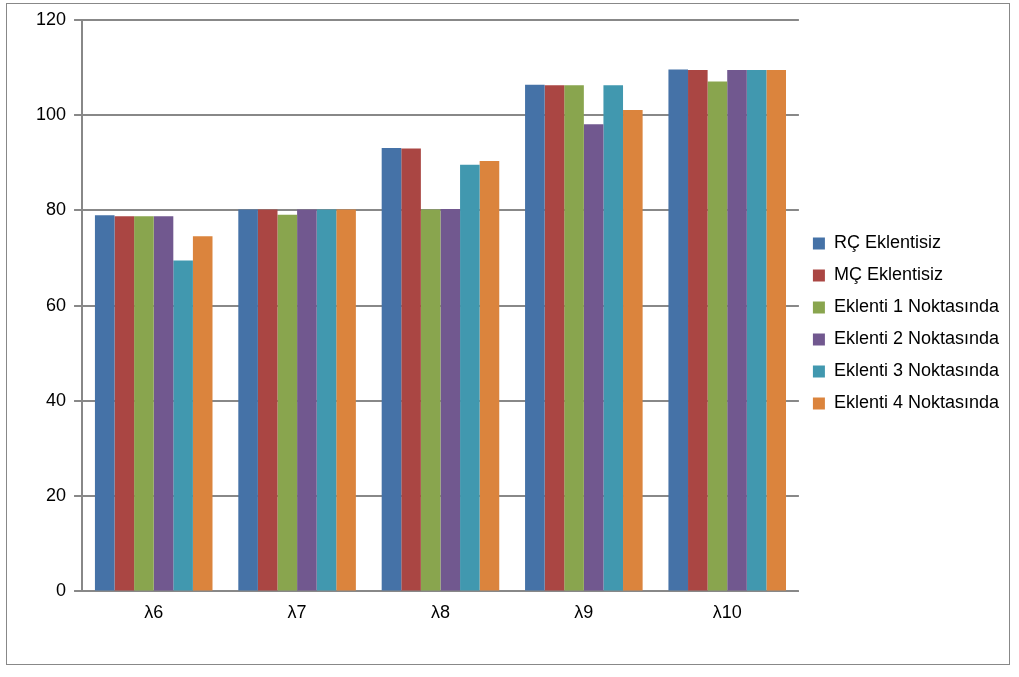 The width and height of the screenshot is (1019, 677). I want to click on x-tick-label: λ8, so click(440, 612).